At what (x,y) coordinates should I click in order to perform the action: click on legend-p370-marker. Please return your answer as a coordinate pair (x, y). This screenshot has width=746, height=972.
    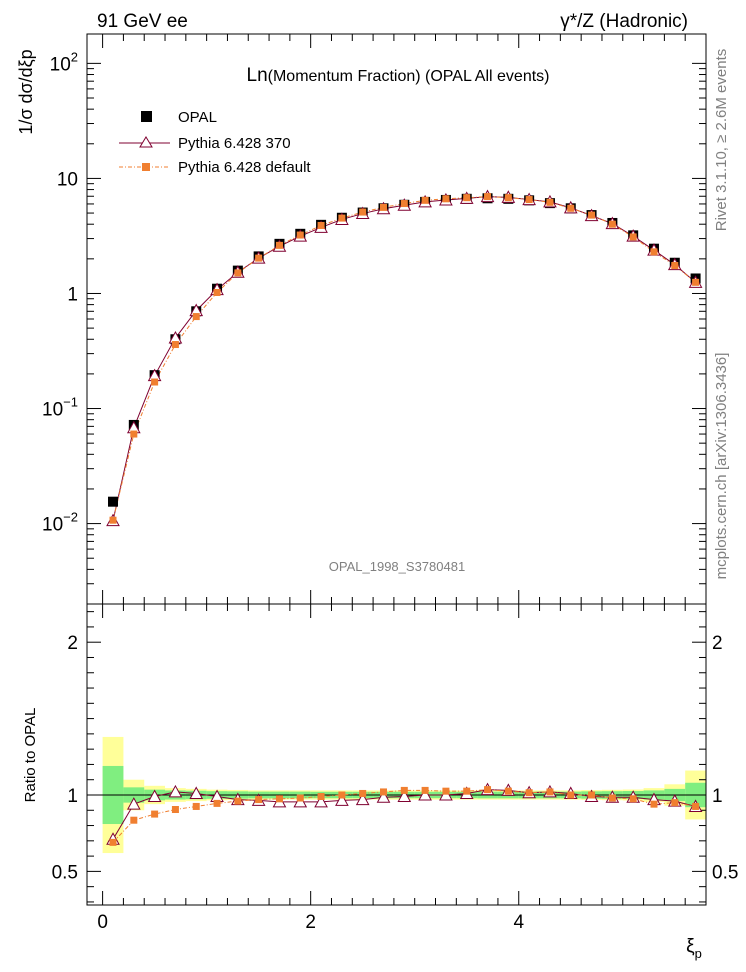
    Looking at the image, I should click on (146, 142).